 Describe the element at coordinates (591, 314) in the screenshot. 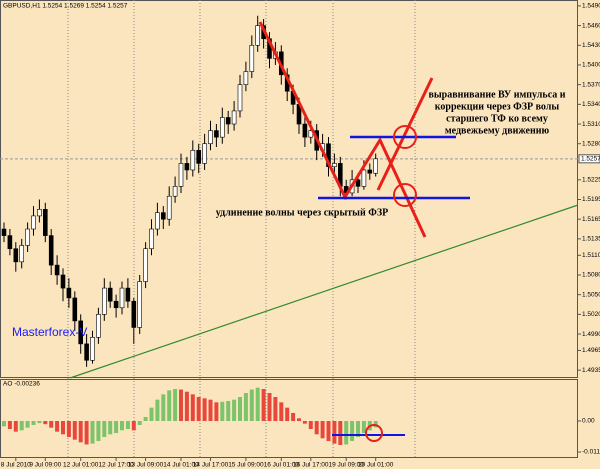

I see `y-tick-label: 1.5020` at that location.